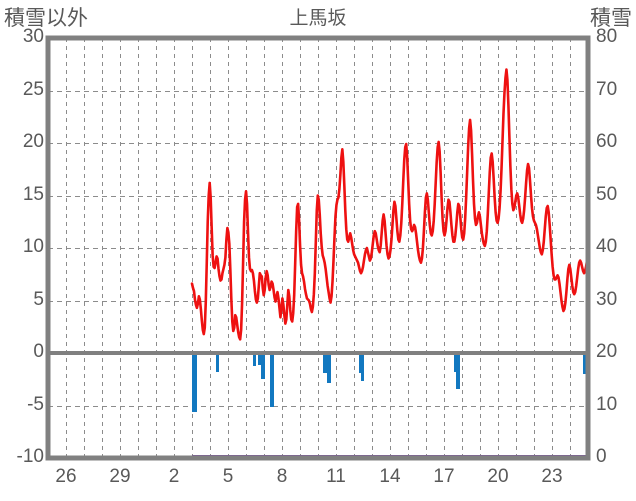  I want to click on y-axis-right-tick-label: 30, so click(607, 299).